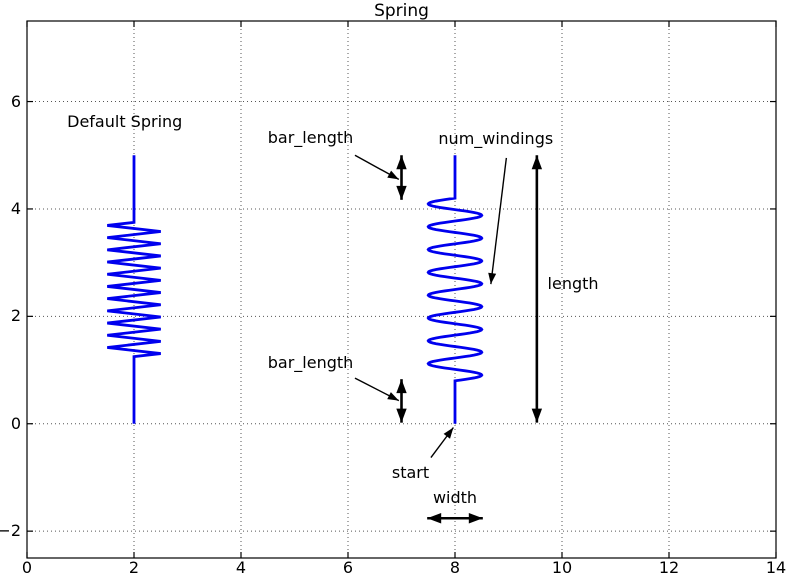 This screenshot has height=577, width=788. Describe the element at coordinates (573, 284) in the screenshot. I see `length-label: length` at that location.